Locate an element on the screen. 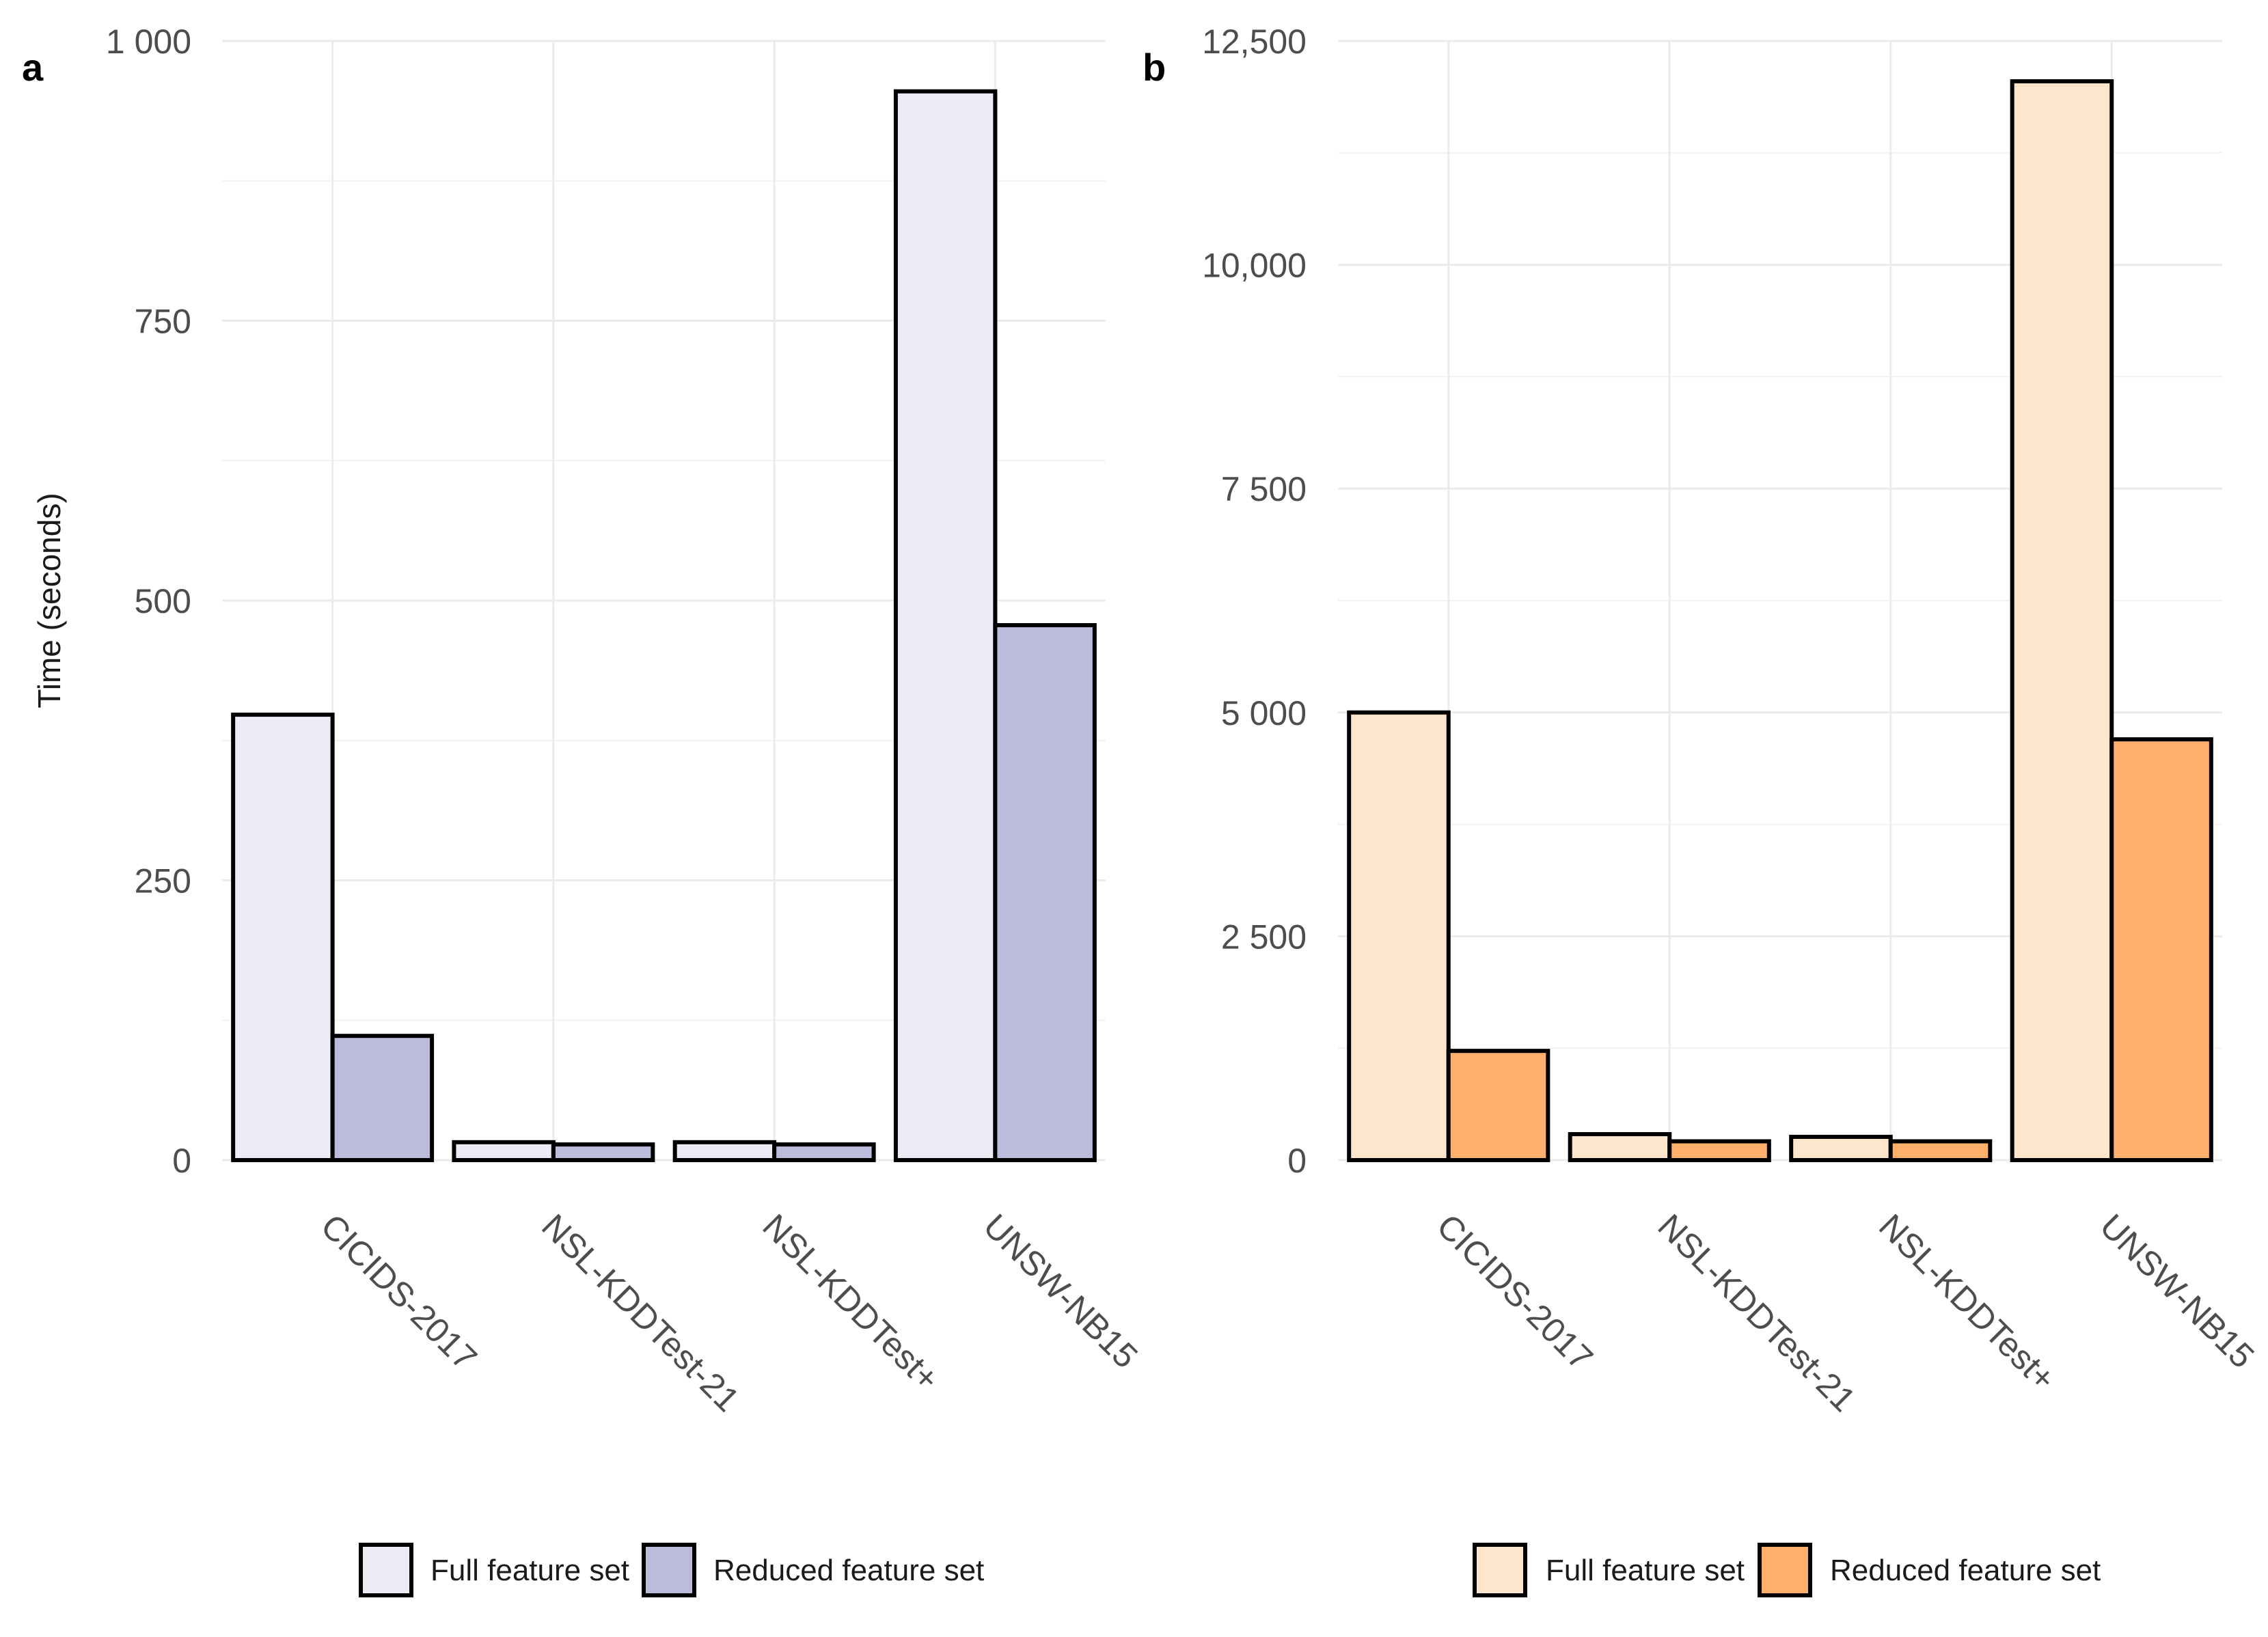  y-tick-label: 12,500 is located at coordinates (1254, 42).